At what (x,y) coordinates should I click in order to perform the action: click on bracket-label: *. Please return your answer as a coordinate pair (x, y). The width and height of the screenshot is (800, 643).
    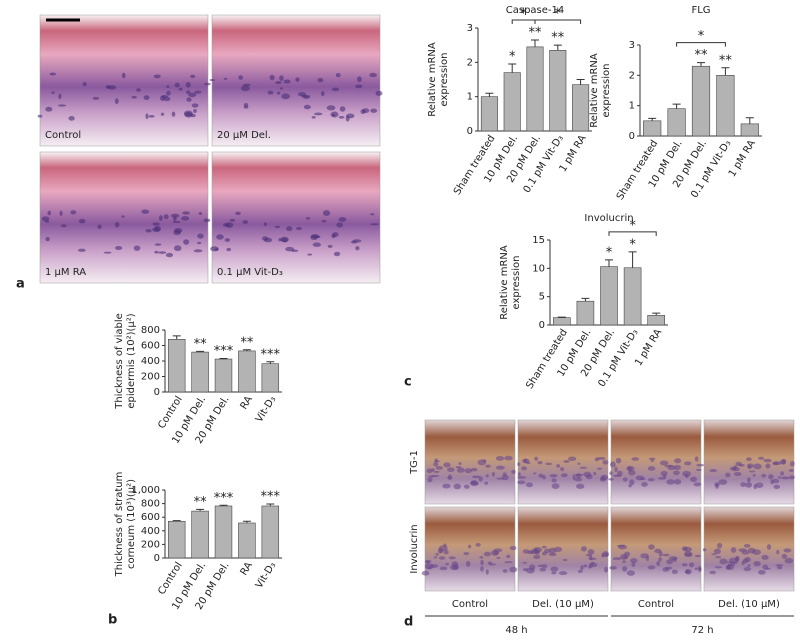
    Looking at the image, I should click on (701, 36).